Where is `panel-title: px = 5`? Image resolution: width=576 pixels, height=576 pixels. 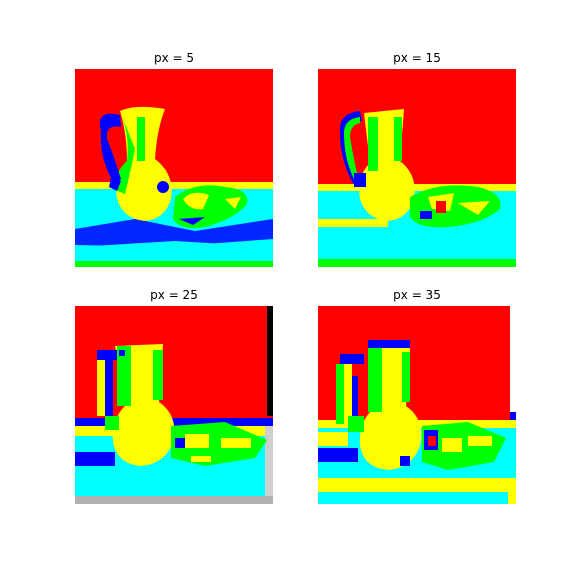
panel-title: px = 5 is located at coordinates (174, 58).